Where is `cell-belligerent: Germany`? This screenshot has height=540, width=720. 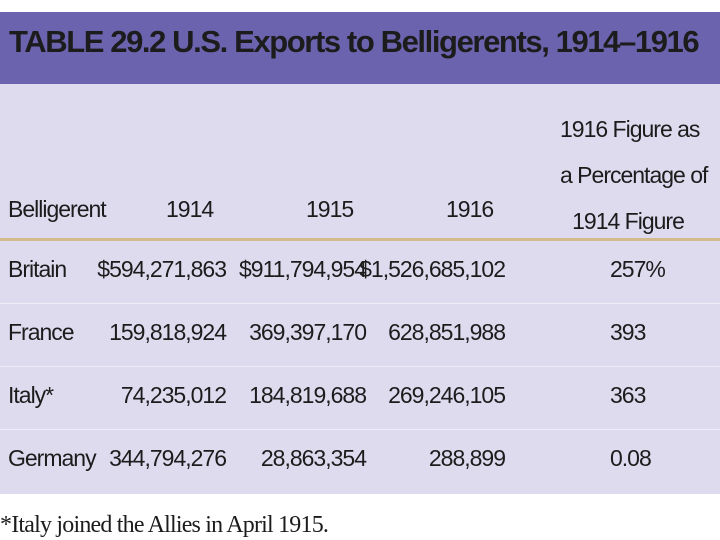 cell-belligerent: Germany is located at coordinates (52, 458).